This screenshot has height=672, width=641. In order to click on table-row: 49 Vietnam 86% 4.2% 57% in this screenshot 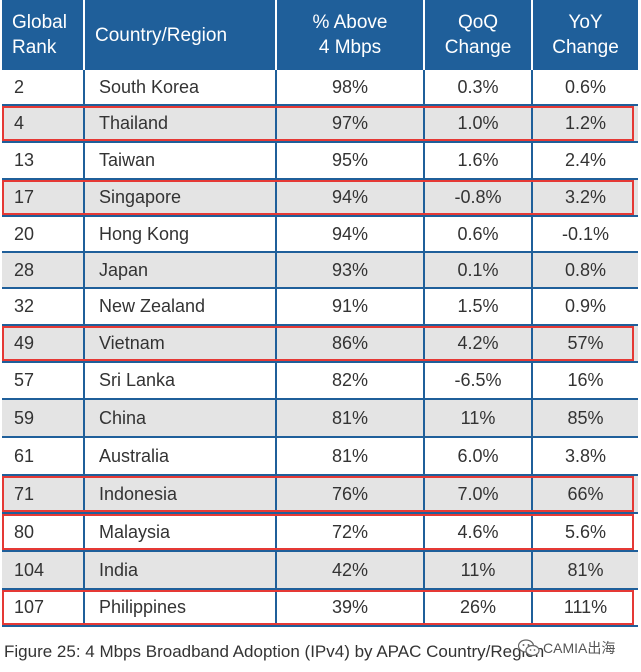, I will do `click(320, 344)`.